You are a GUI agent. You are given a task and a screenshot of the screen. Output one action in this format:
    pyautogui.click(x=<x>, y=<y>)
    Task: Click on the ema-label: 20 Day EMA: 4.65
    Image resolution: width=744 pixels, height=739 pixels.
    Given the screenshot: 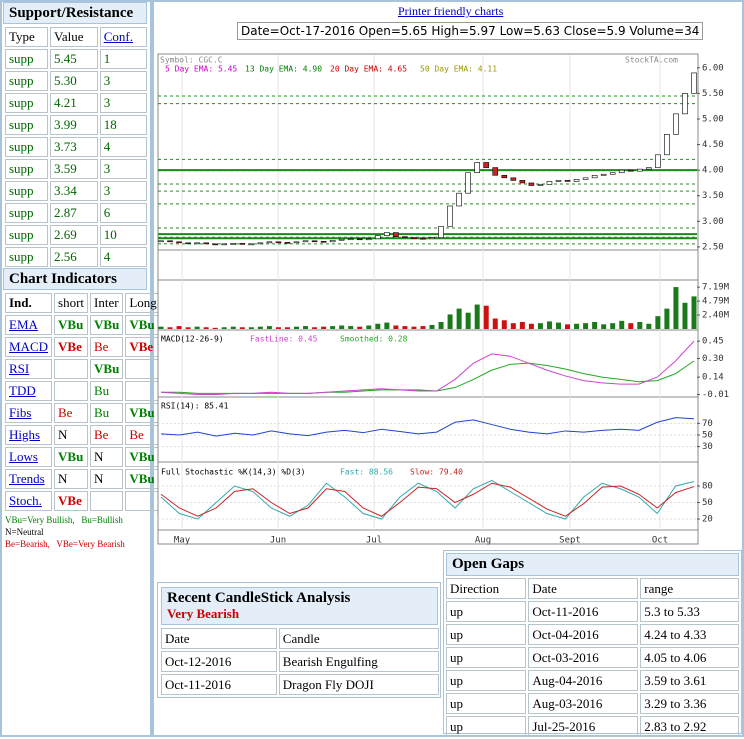 What is the action you would take?
    pyautogui.click(x=368, y=69)
    